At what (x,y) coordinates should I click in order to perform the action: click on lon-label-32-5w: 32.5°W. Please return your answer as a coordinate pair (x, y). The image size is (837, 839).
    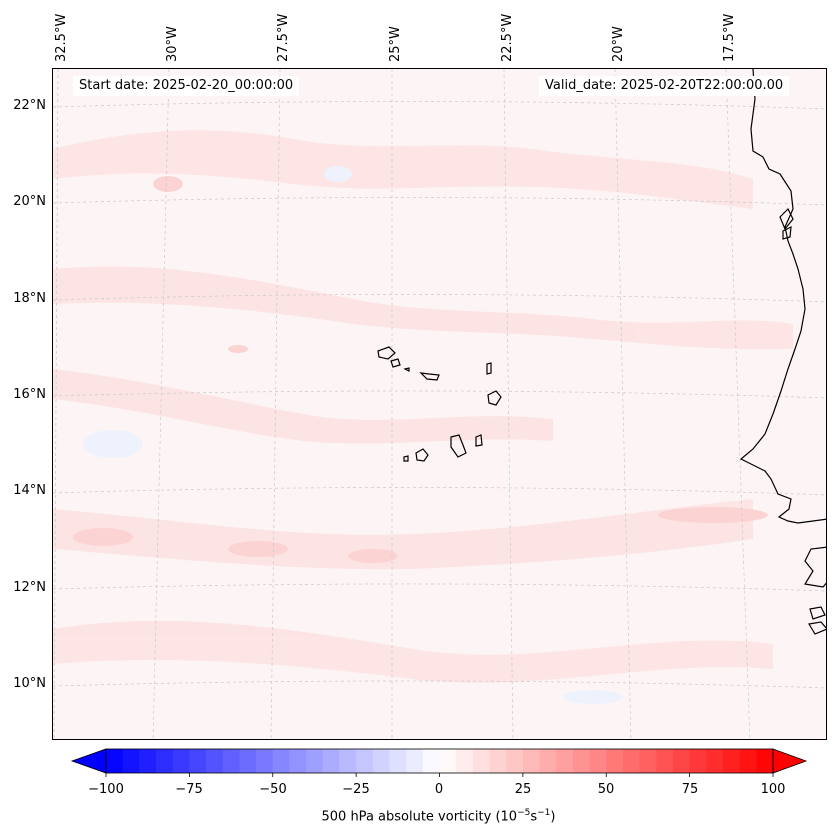
    Looking at the image, I should click on (61, 37).